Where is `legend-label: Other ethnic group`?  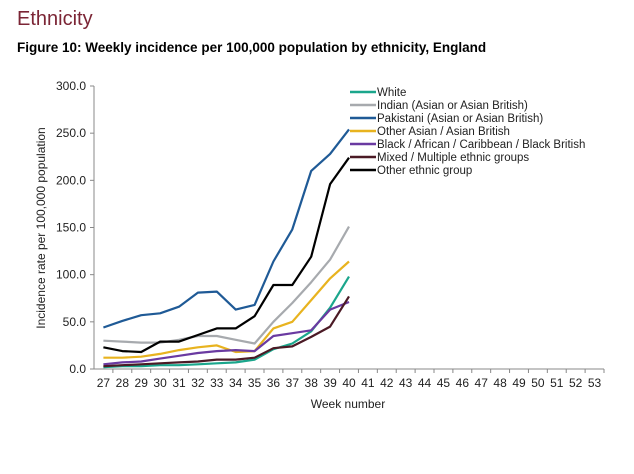
legend-label: Other ethnic group is located at coordinates (424, 171).